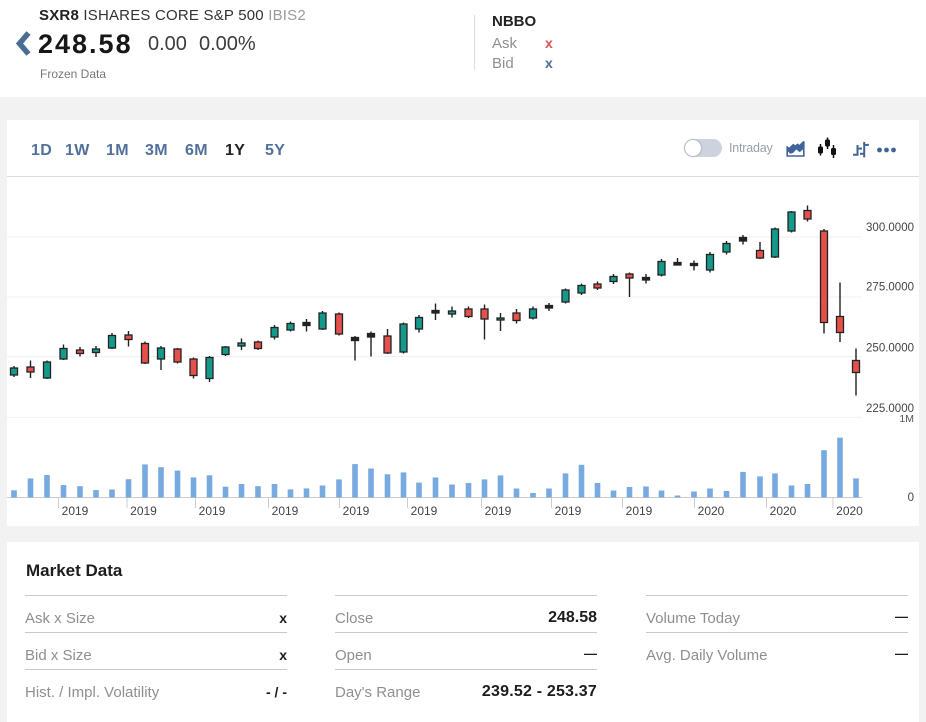  What do you see at coordinates (890, 288) in the screenshot?
I see `svg-text: 275.0000` at bounding box center [890, 288].